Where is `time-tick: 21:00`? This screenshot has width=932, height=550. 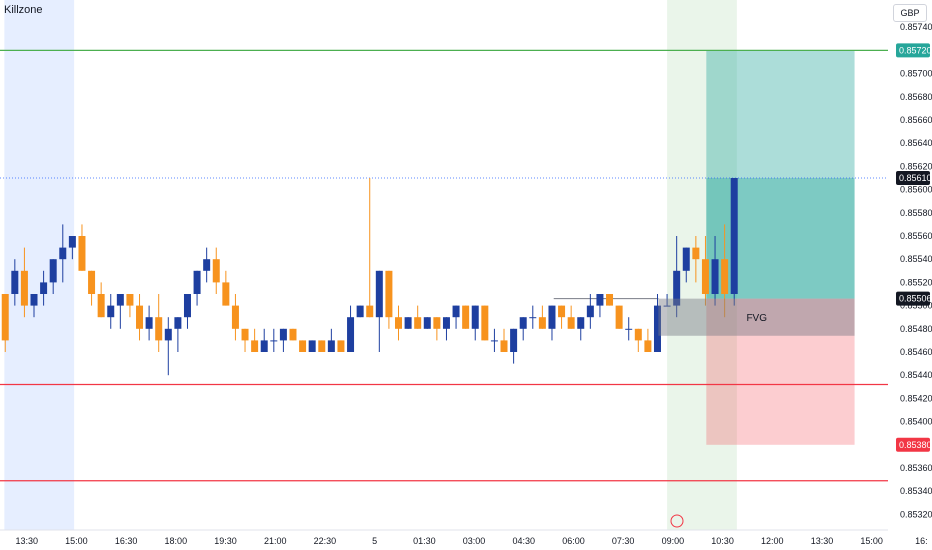 time-tick: 21:00 is located at coordinates (275, 541).